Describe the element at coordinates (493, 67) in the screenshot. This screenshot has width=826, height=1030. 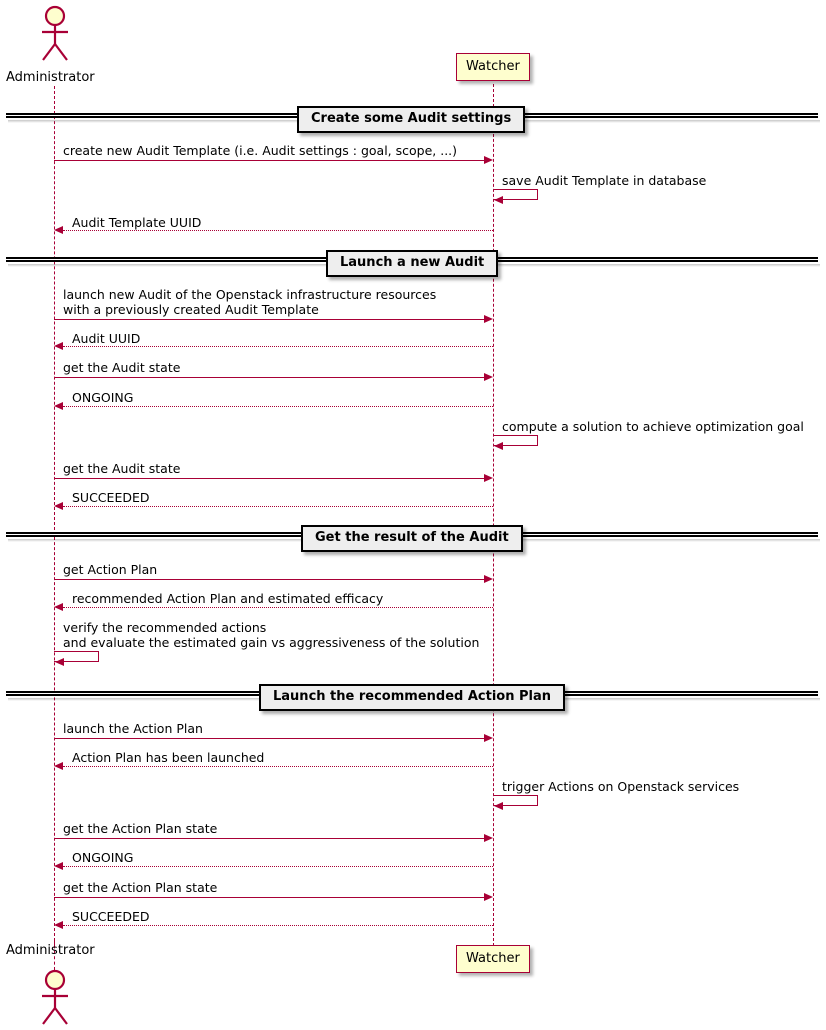
I see `participant-box-watcher-top: Watcher` at that location.